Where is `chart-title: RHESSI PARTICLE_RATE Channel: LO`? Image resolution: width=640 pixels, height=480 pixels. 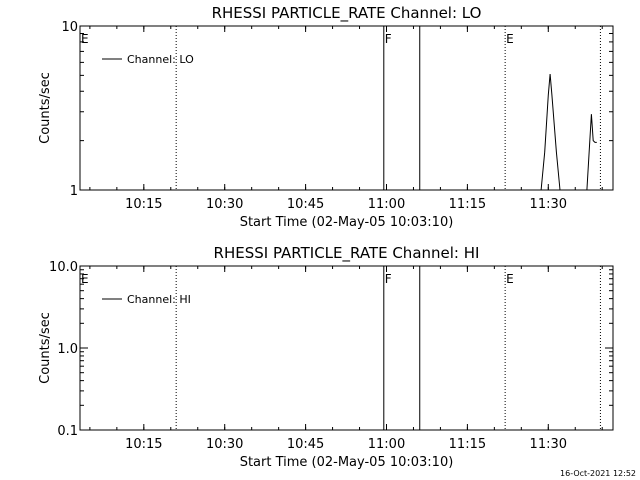 chart-title: RHESSI PARTICLE_RATE Channel: LO is located at coordinates (347, 13).